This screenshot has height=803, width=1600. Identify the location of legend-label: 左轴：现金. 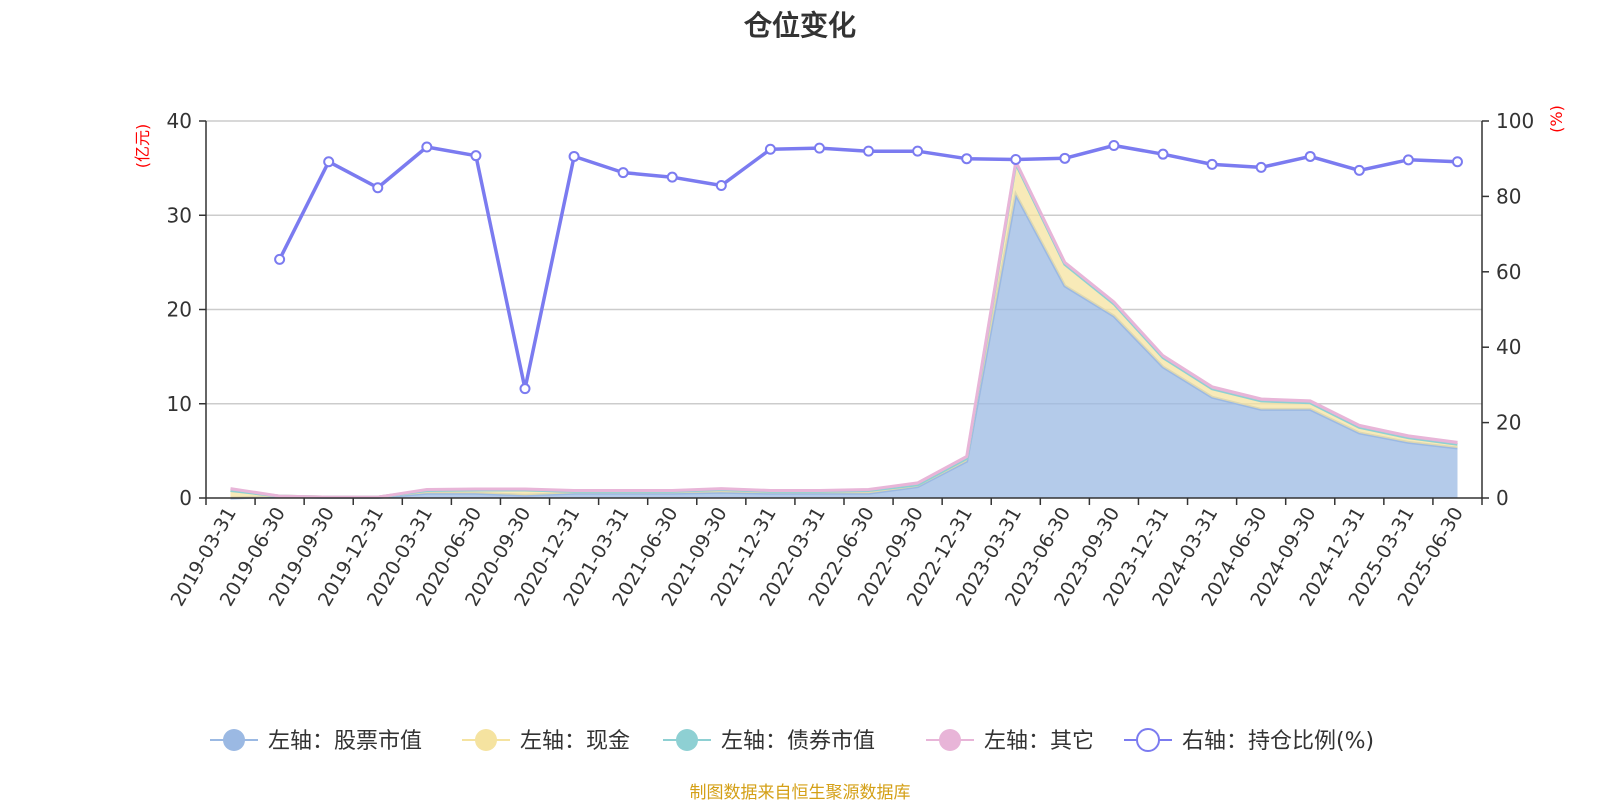
(575, 741).